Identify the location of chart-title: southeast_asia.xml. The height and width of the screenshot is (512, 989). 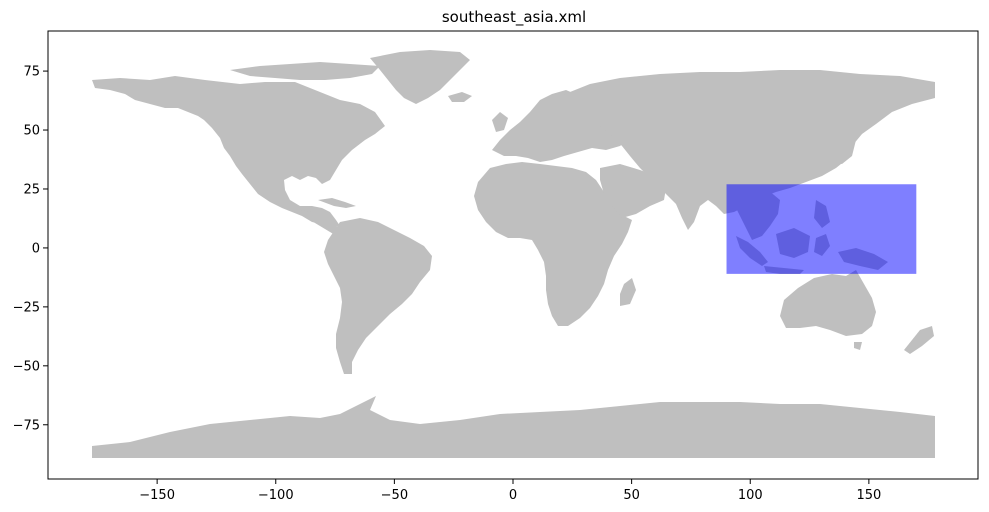
(514, 17).